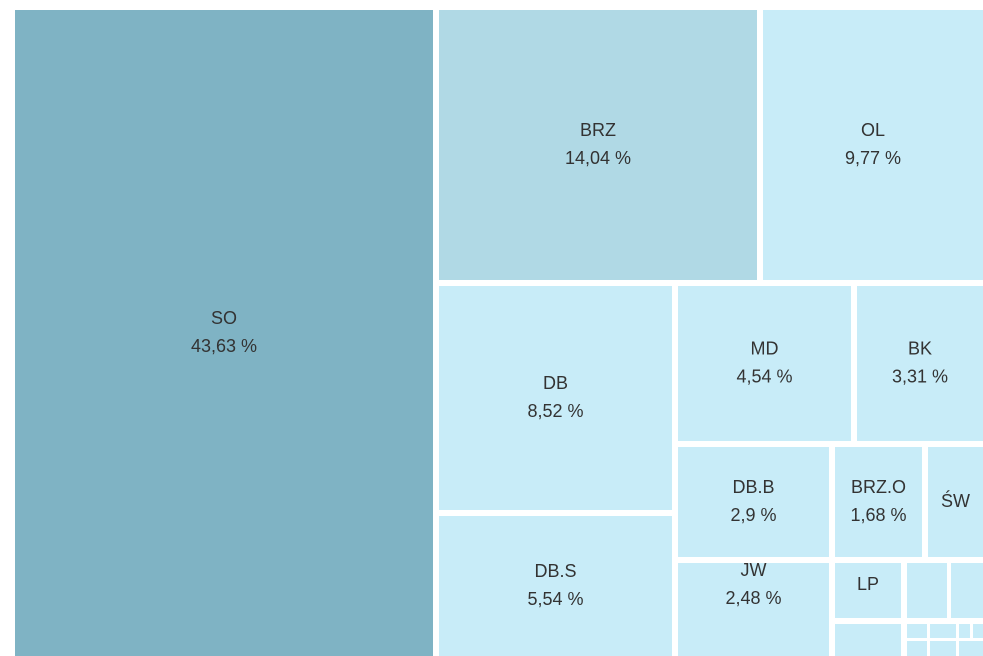 The image size is (983, 656). Describe the element at coordinates (754, 570) in the screenshot. I see `cell-label: JW` at that location.